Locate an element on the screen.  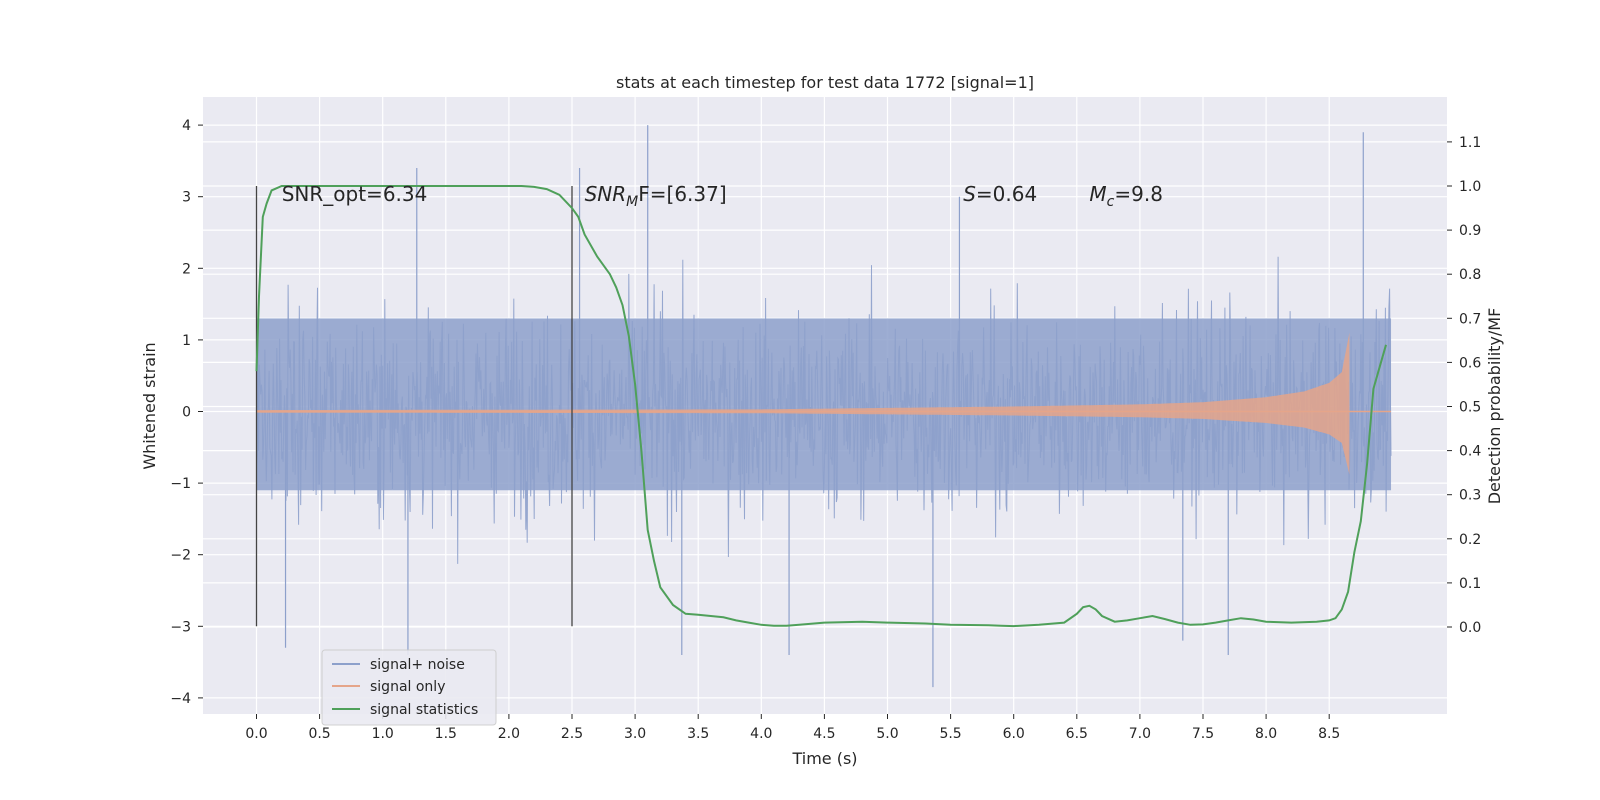
legend-label-noise: signal+ noise is located at coordinates (417, 665).